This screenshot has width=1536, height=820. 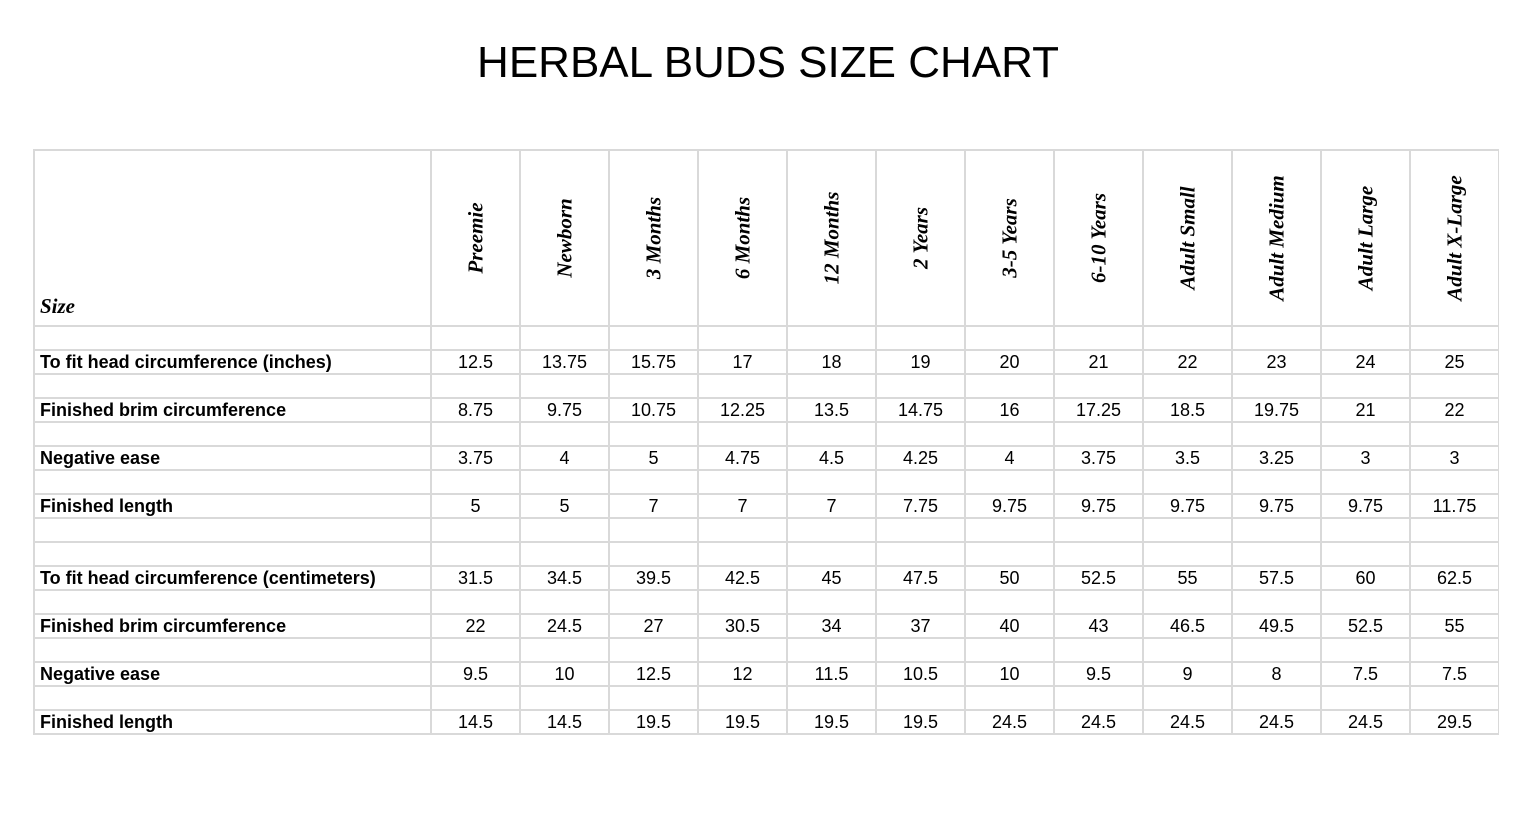 I want to click on value-cell: 43, so click(x=1098, y=626).